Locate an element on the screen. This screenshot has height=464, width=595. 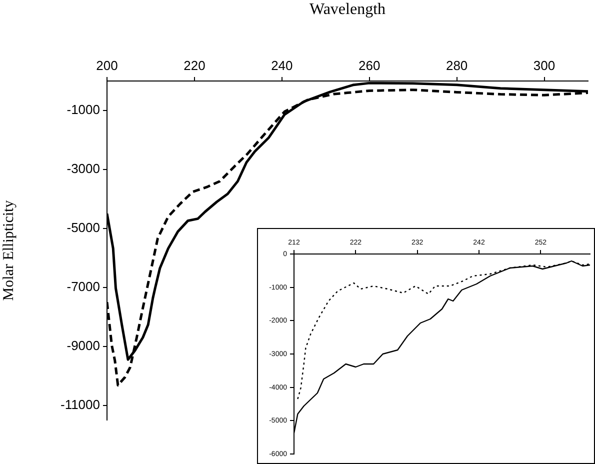
y-tick-label: -3000 is located at coordinates (83, 168).